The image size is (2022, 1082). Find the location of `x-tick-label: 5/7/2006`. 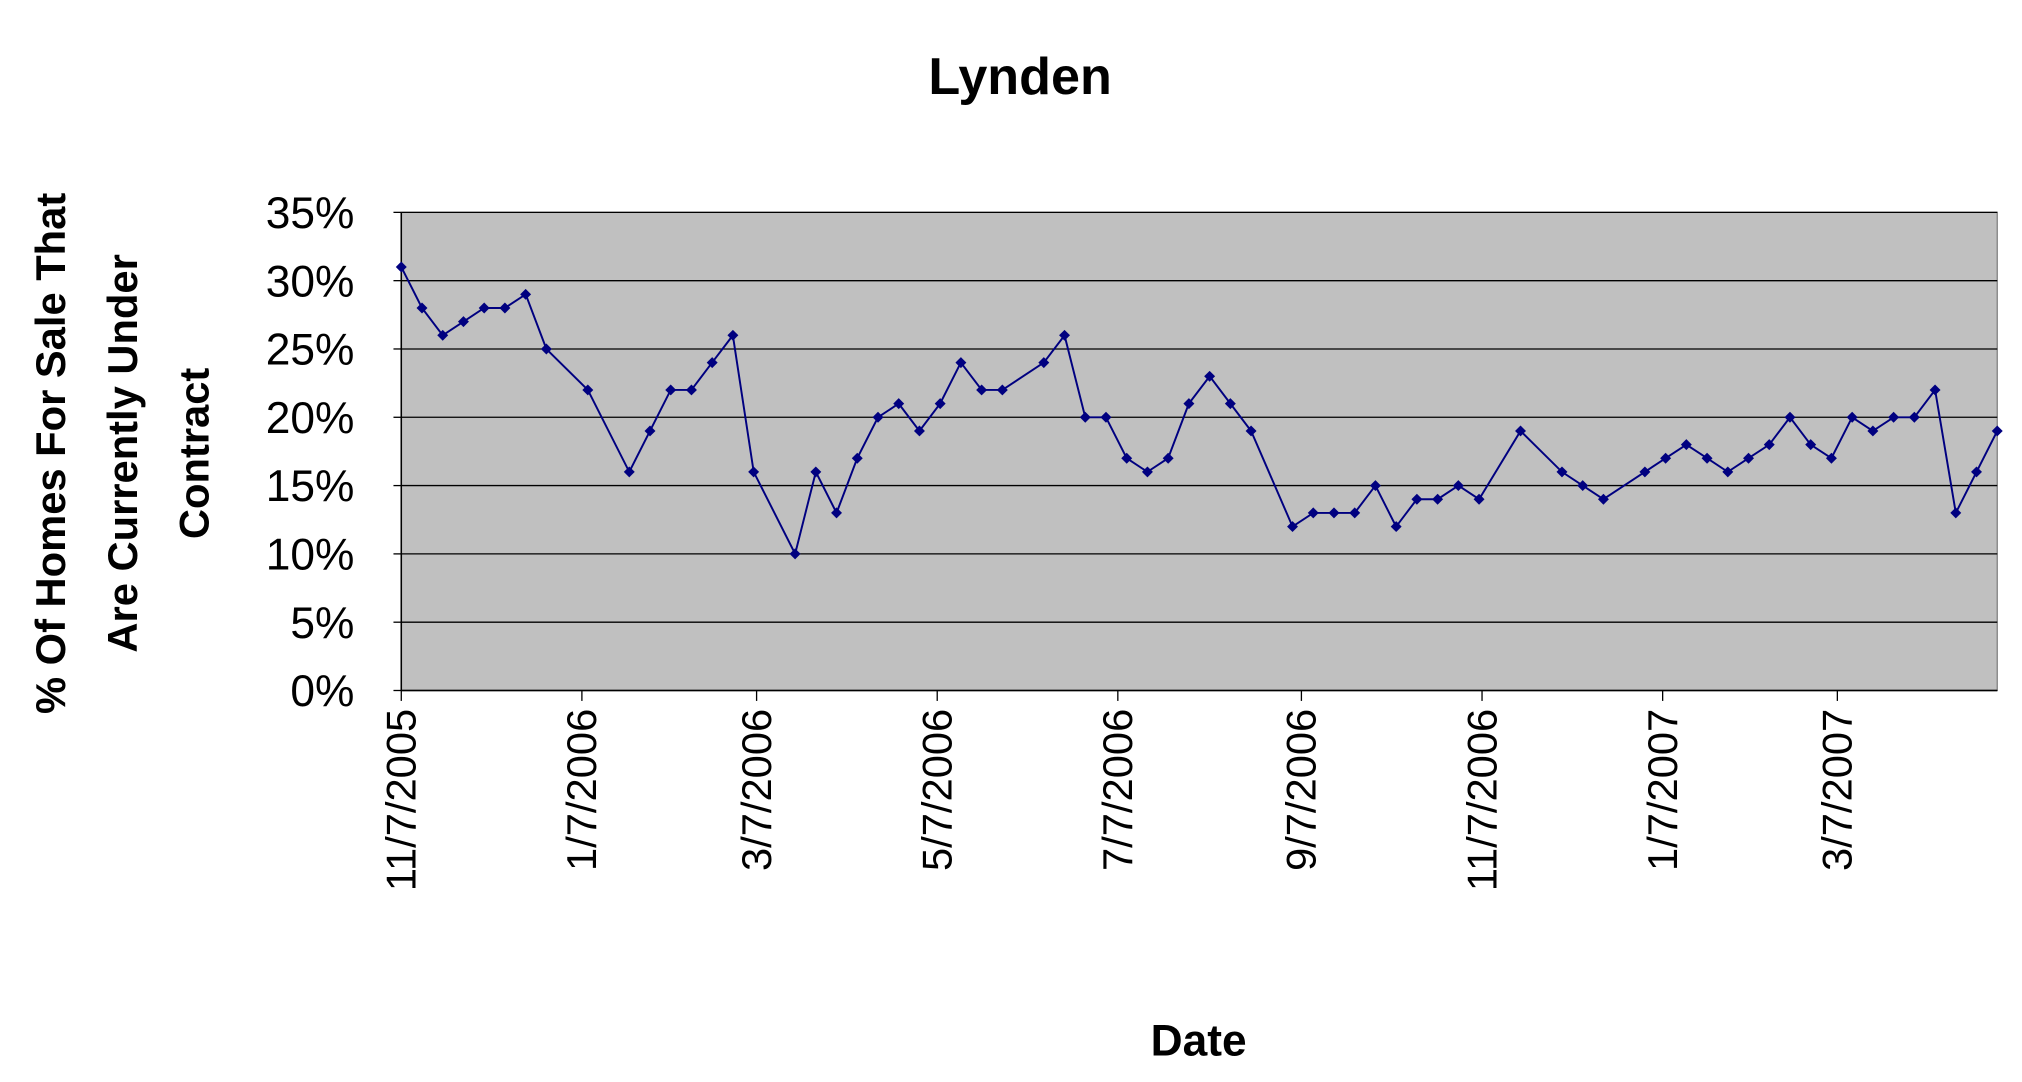

x-tick-label: 5/7/2006 is located at coordinates (937, 790).